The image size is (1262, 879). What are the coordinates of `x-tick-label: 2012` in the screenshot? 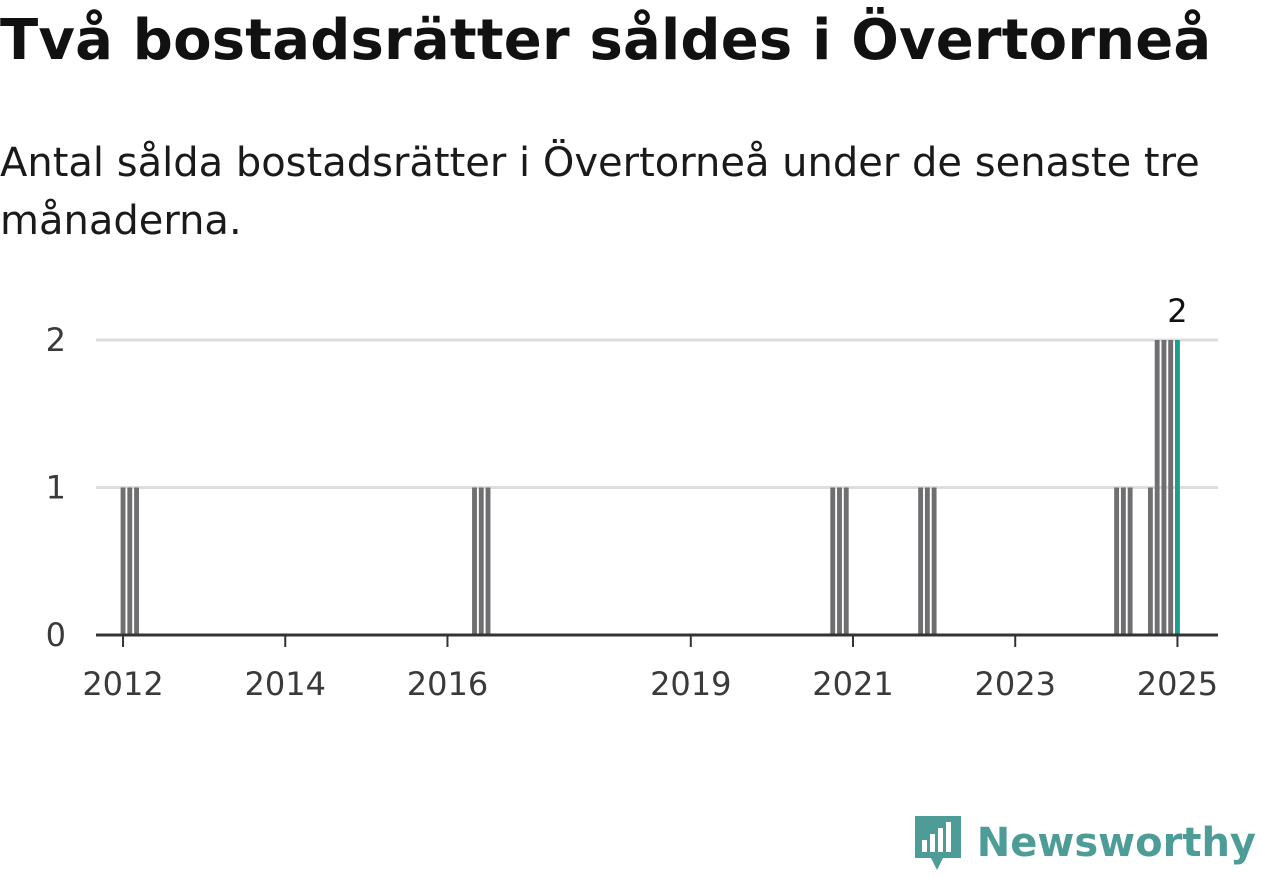 It's located at (122, 684).